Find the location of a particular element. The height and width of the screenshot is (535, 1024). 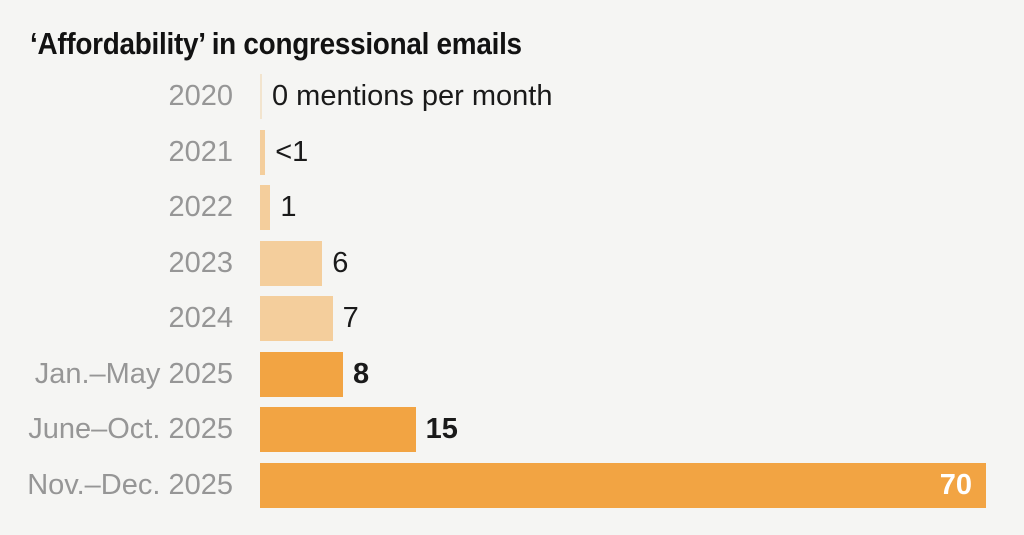

chart-title: ‘Affordability’ in congressional emails is located at coordinates (276, 43).